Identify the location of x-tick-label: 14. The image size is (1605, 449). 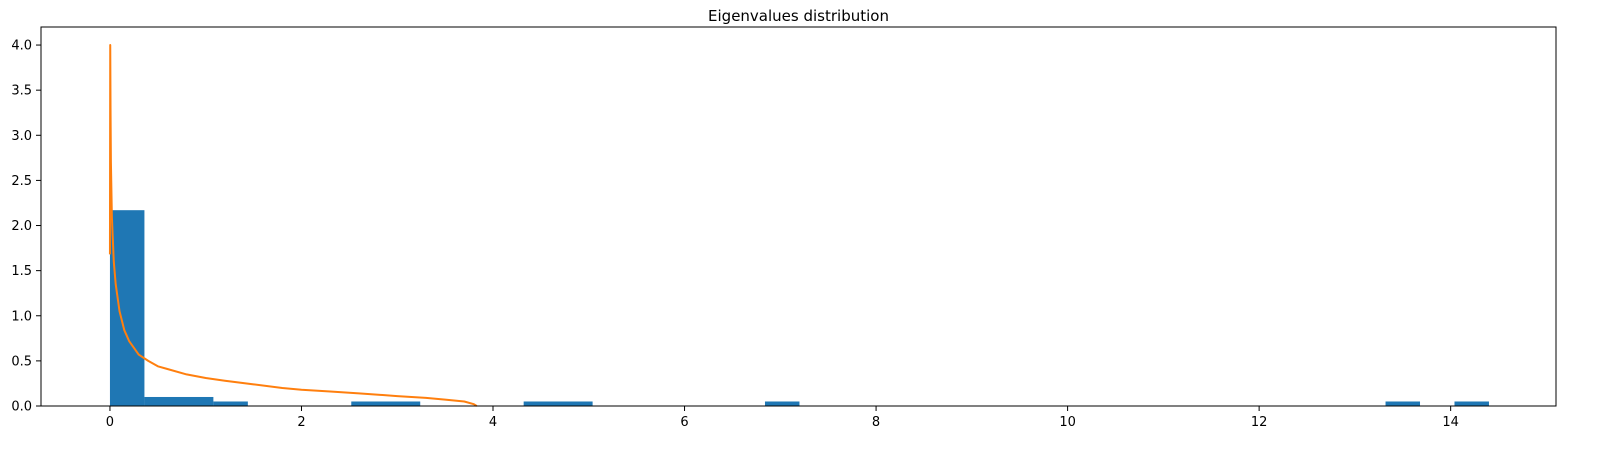
(1450, 422).